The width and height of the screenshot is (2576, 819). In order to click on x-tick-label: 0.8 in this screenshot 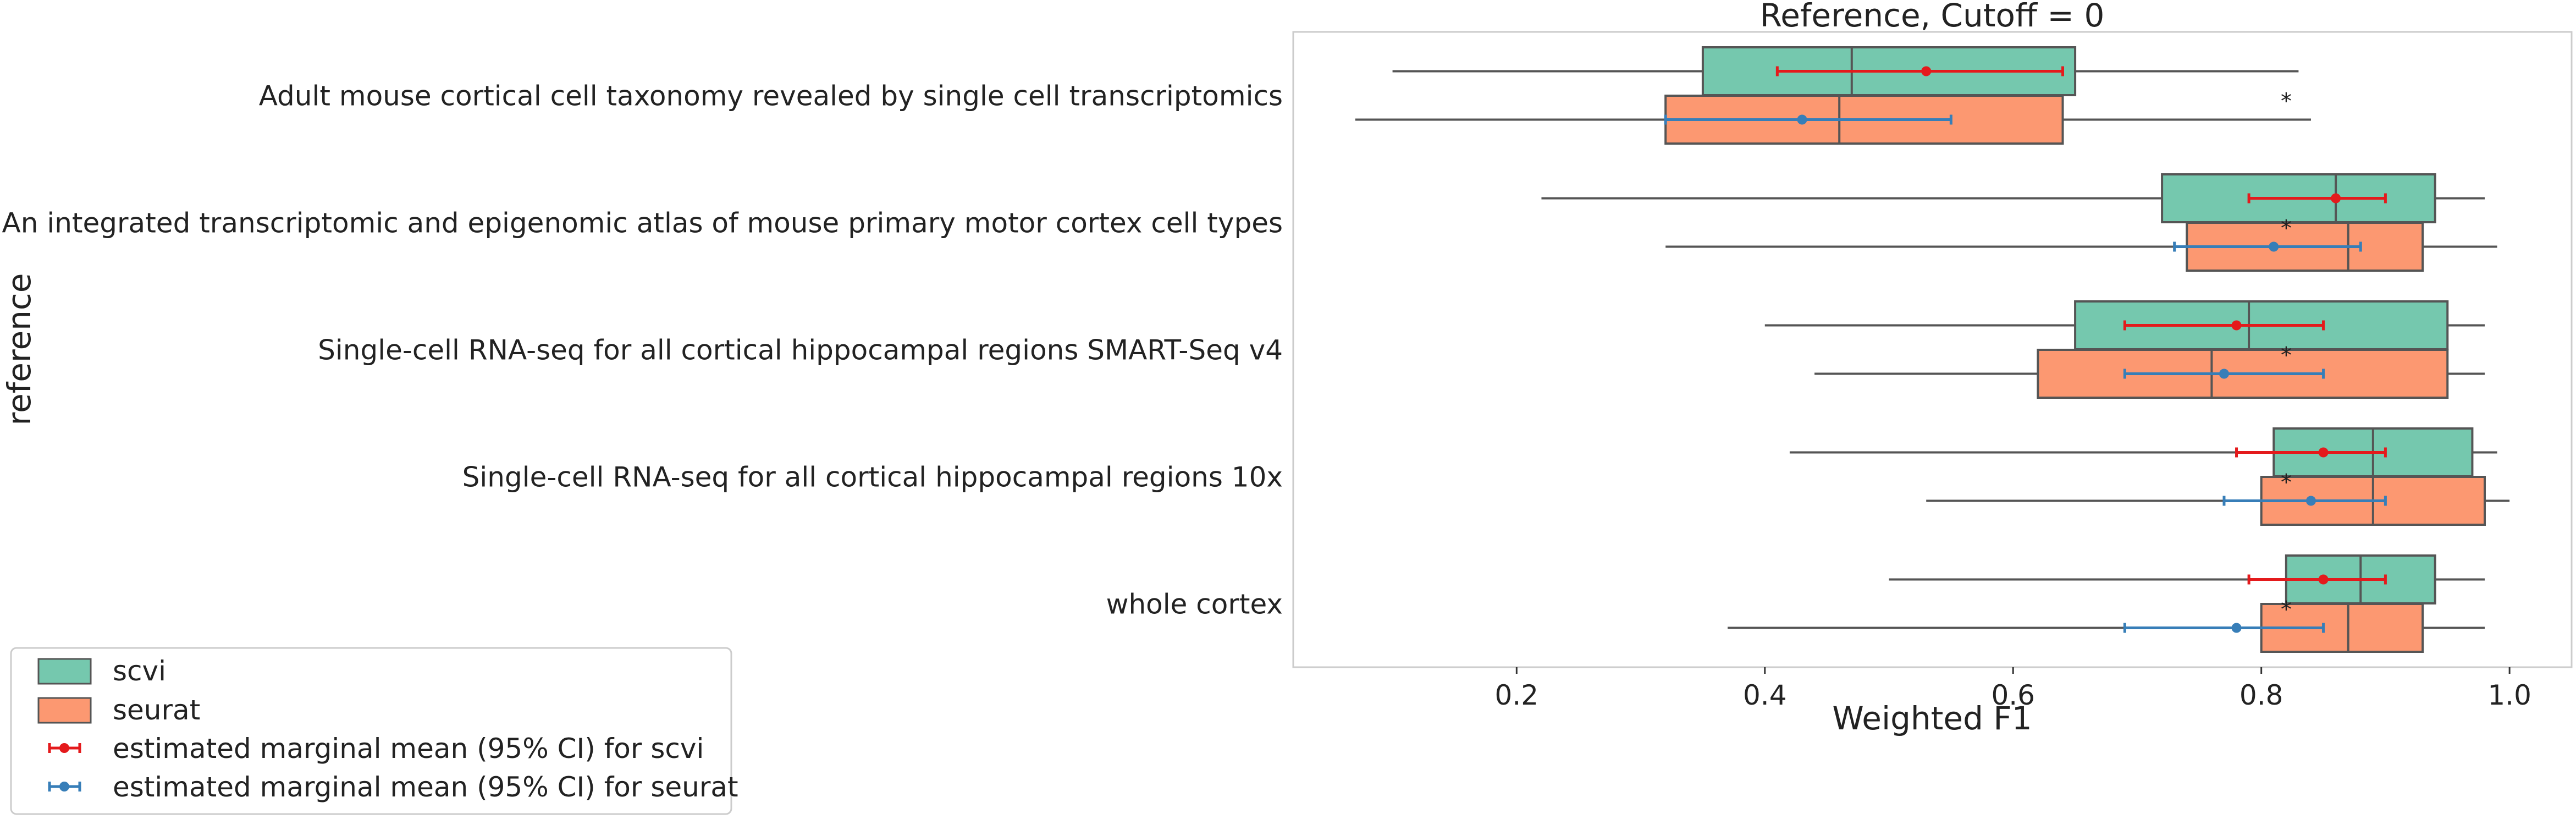, I will do `click(2261, 695)`.